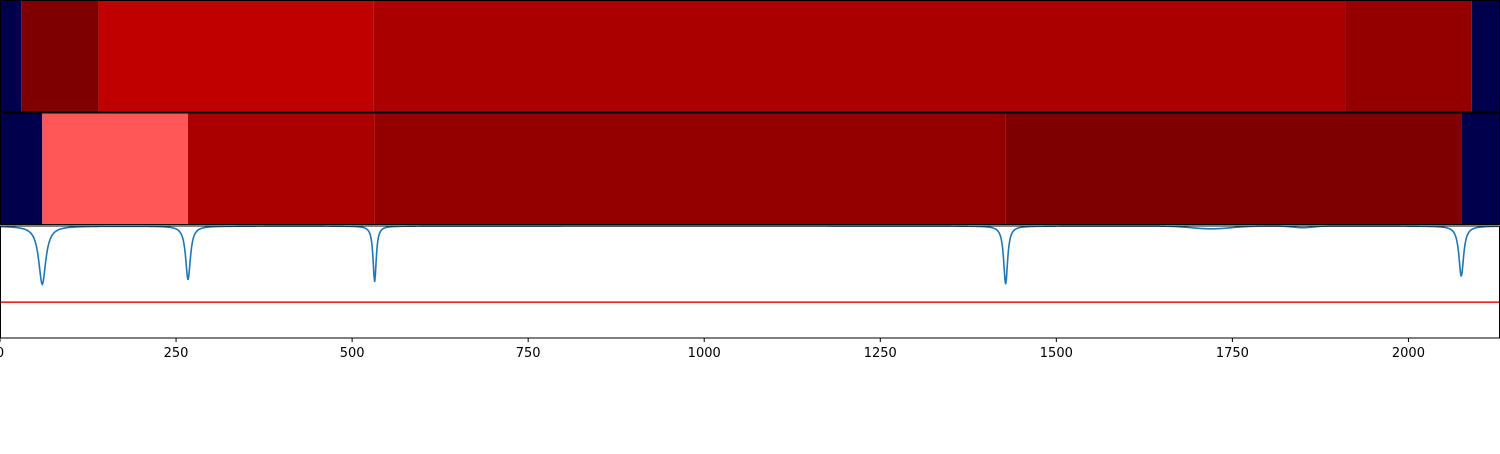  What do you see at coordinates (528, 353) in the screenshot?
I see `x-tick-label: 750` at bounding box center [528, 353].